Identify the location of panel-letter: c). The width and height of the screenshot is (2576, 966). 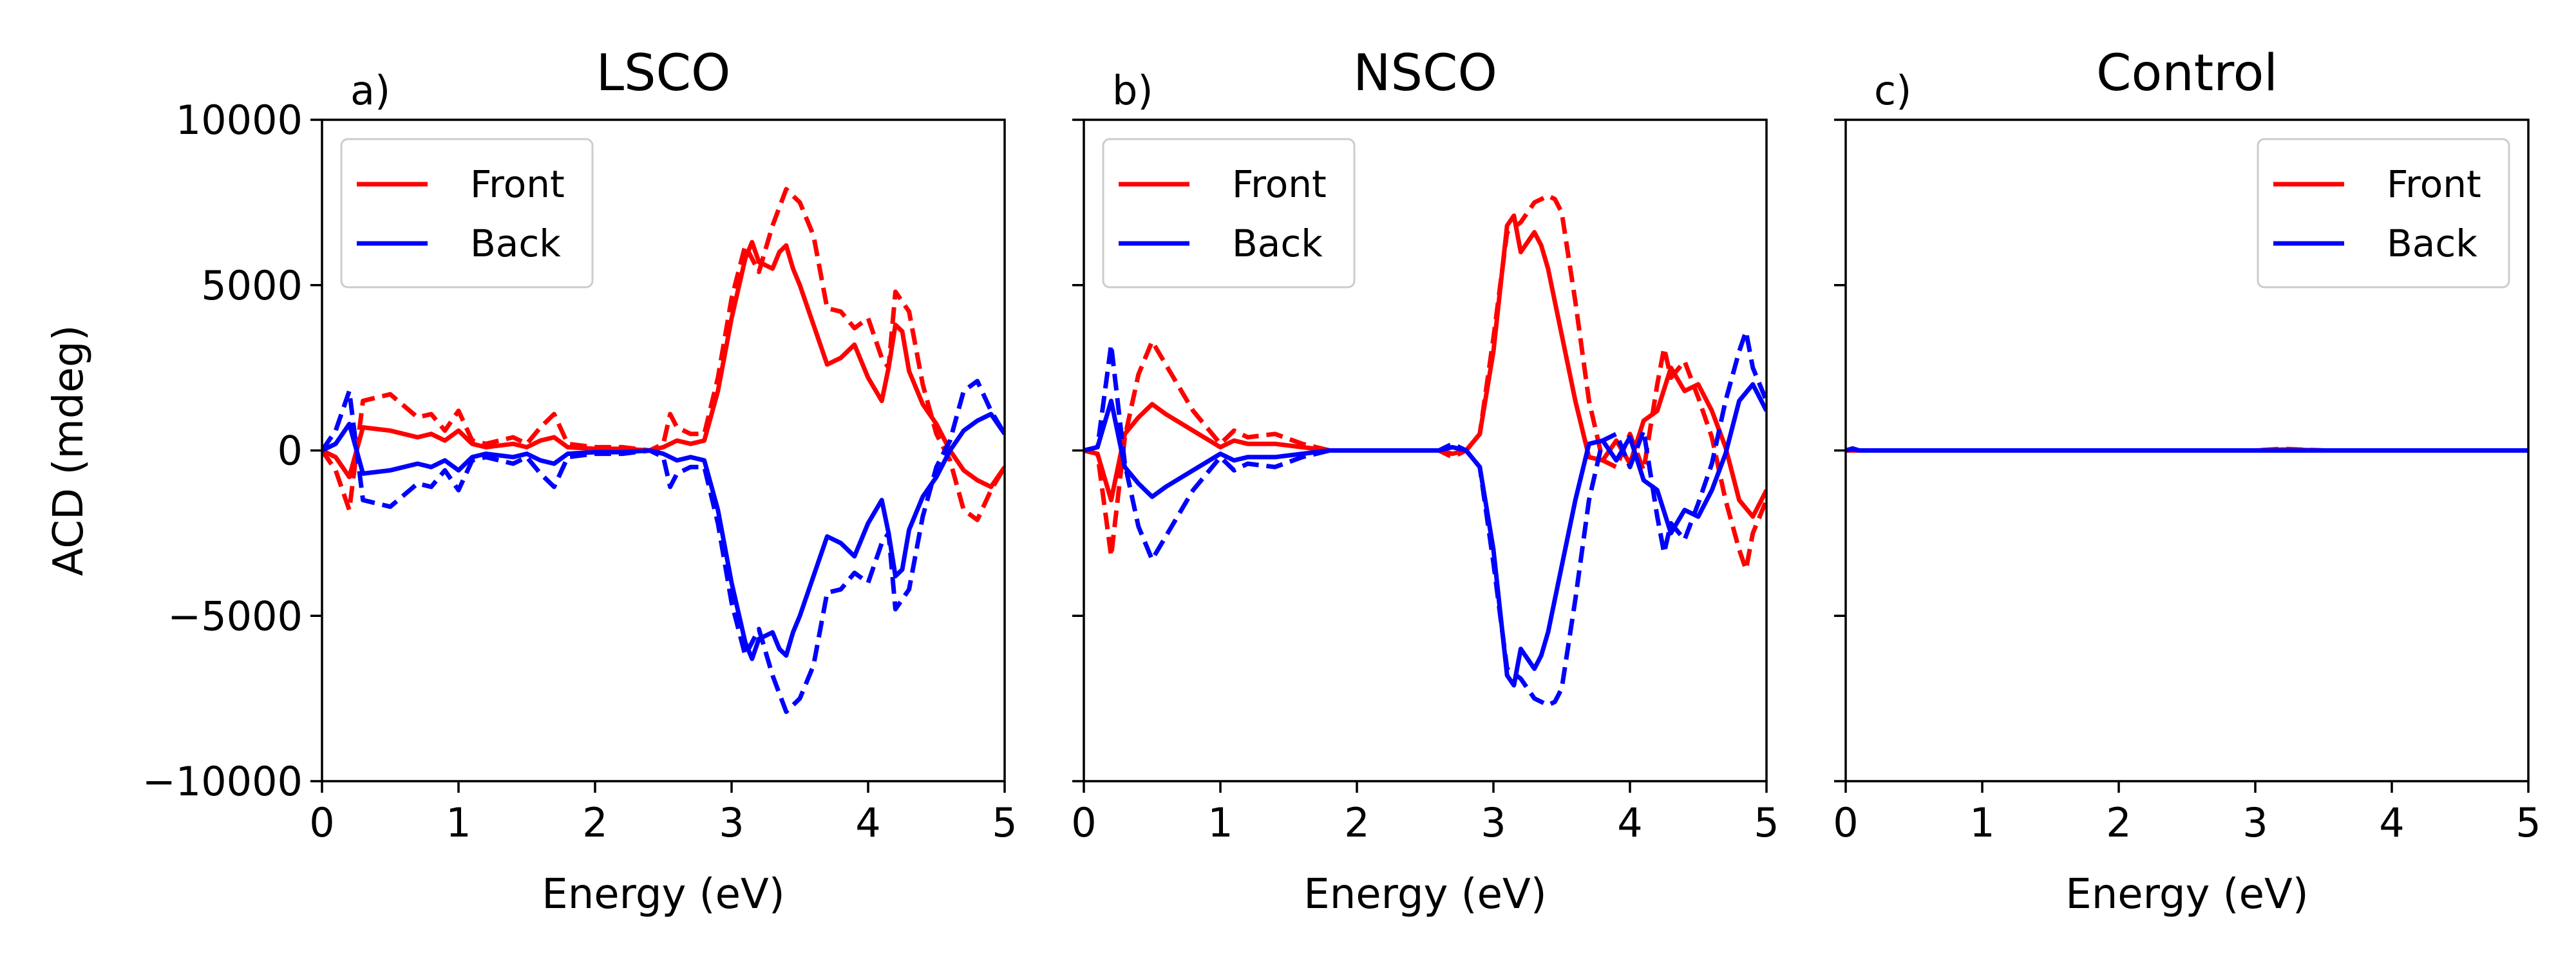
(1892, 91).